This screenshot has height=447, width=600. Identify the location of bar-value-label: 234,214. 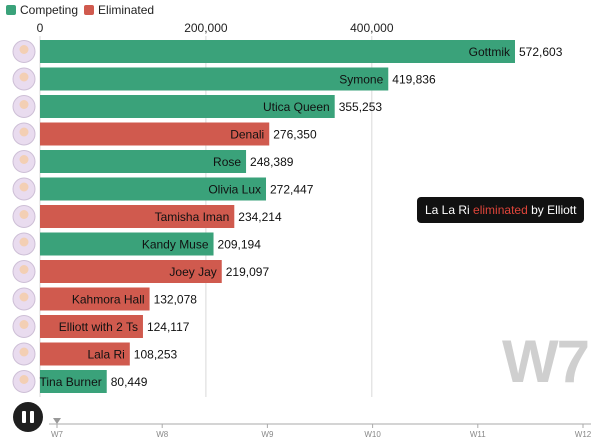
(260, 217).